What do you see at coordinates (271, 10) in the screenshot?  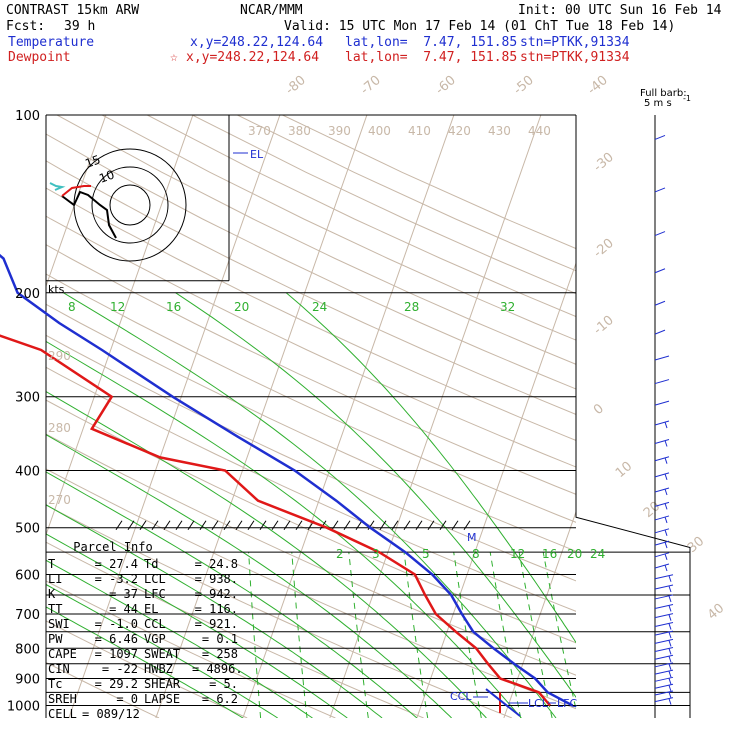 I see `org-label: NCAR/MMM` at bounding box center [271, 10].